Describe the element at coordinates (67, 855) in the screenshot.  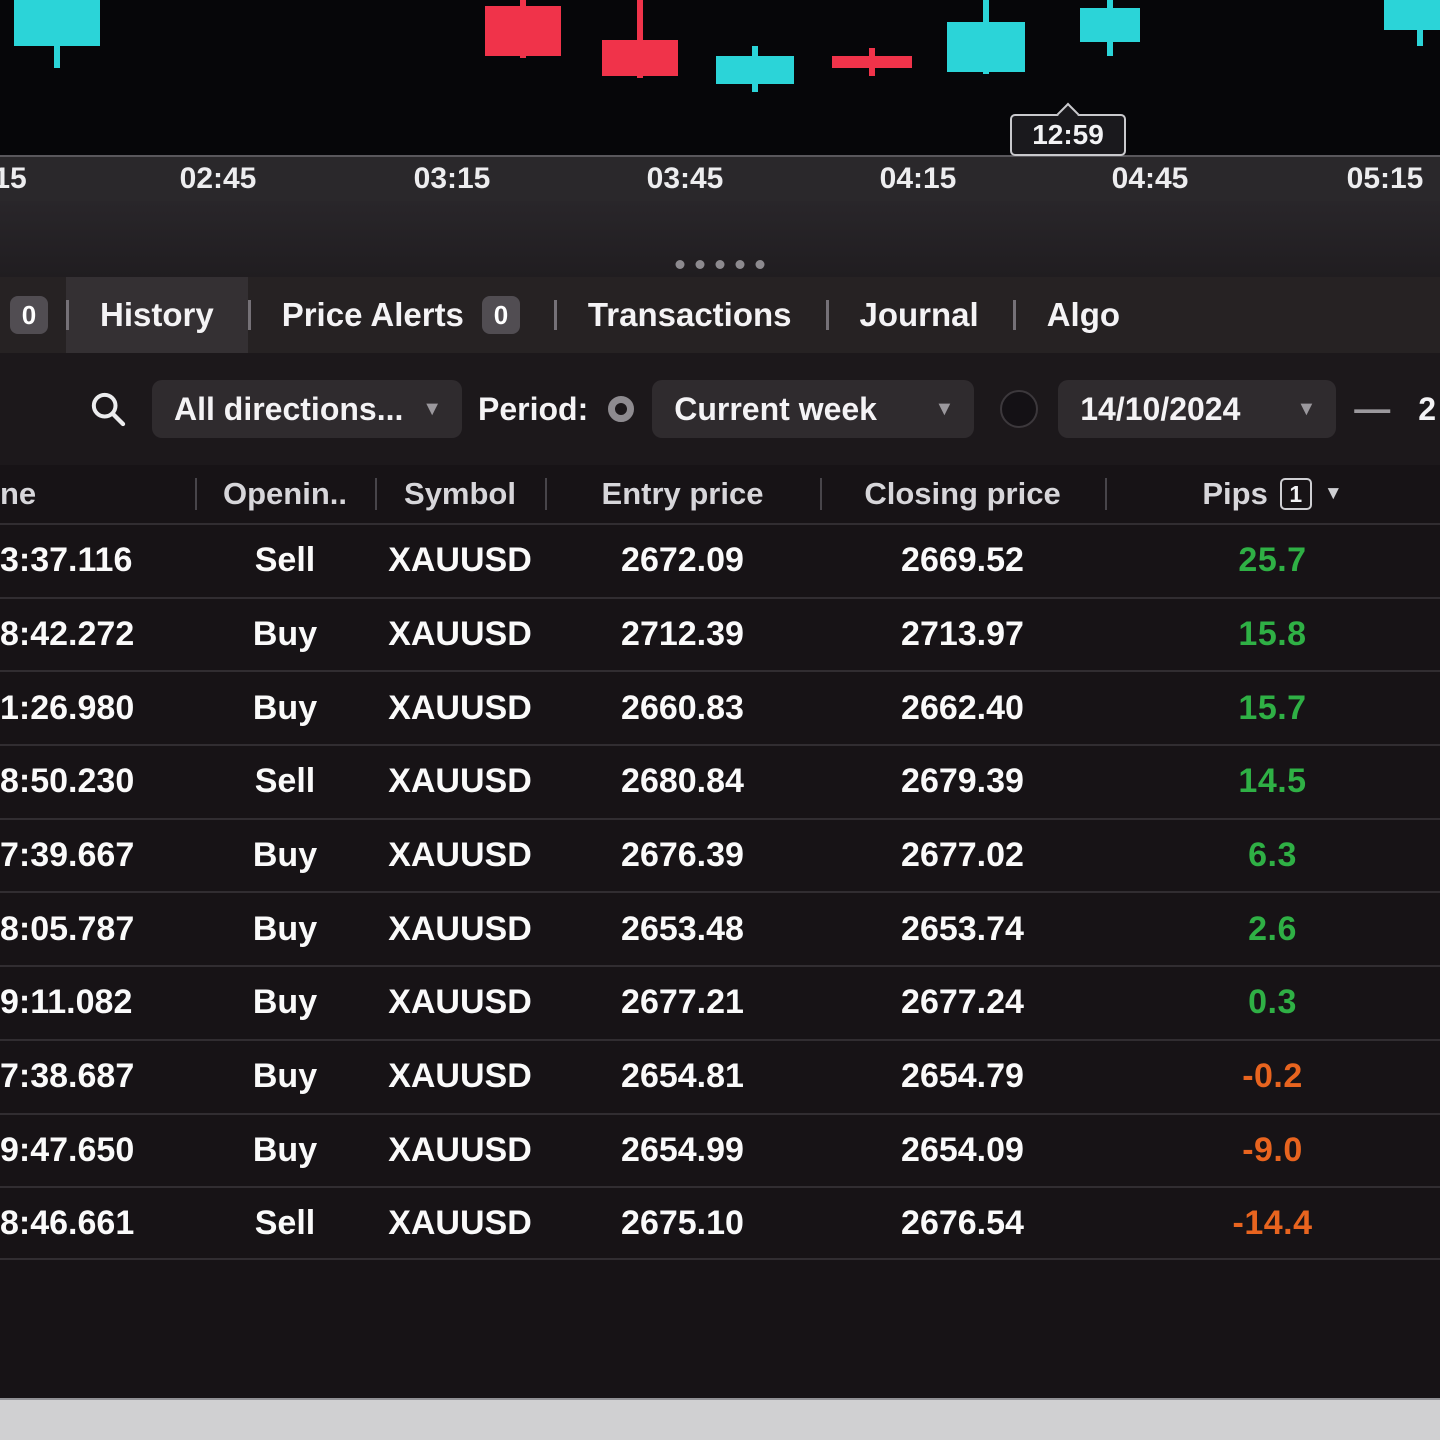
I see `cell-closing-time: 7:39.667` at that location.